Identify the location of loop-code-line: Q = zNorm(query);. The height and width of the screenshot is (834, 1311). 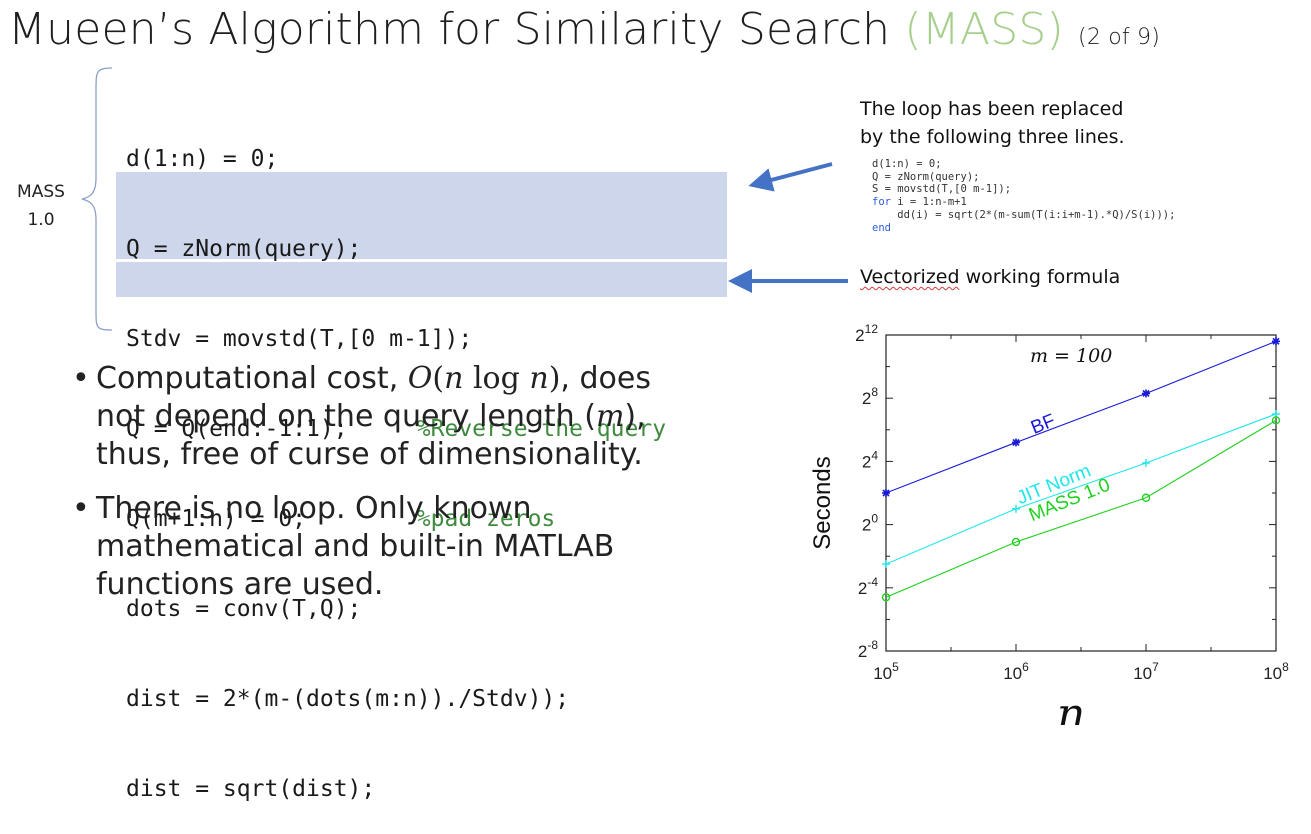
(926, 176).